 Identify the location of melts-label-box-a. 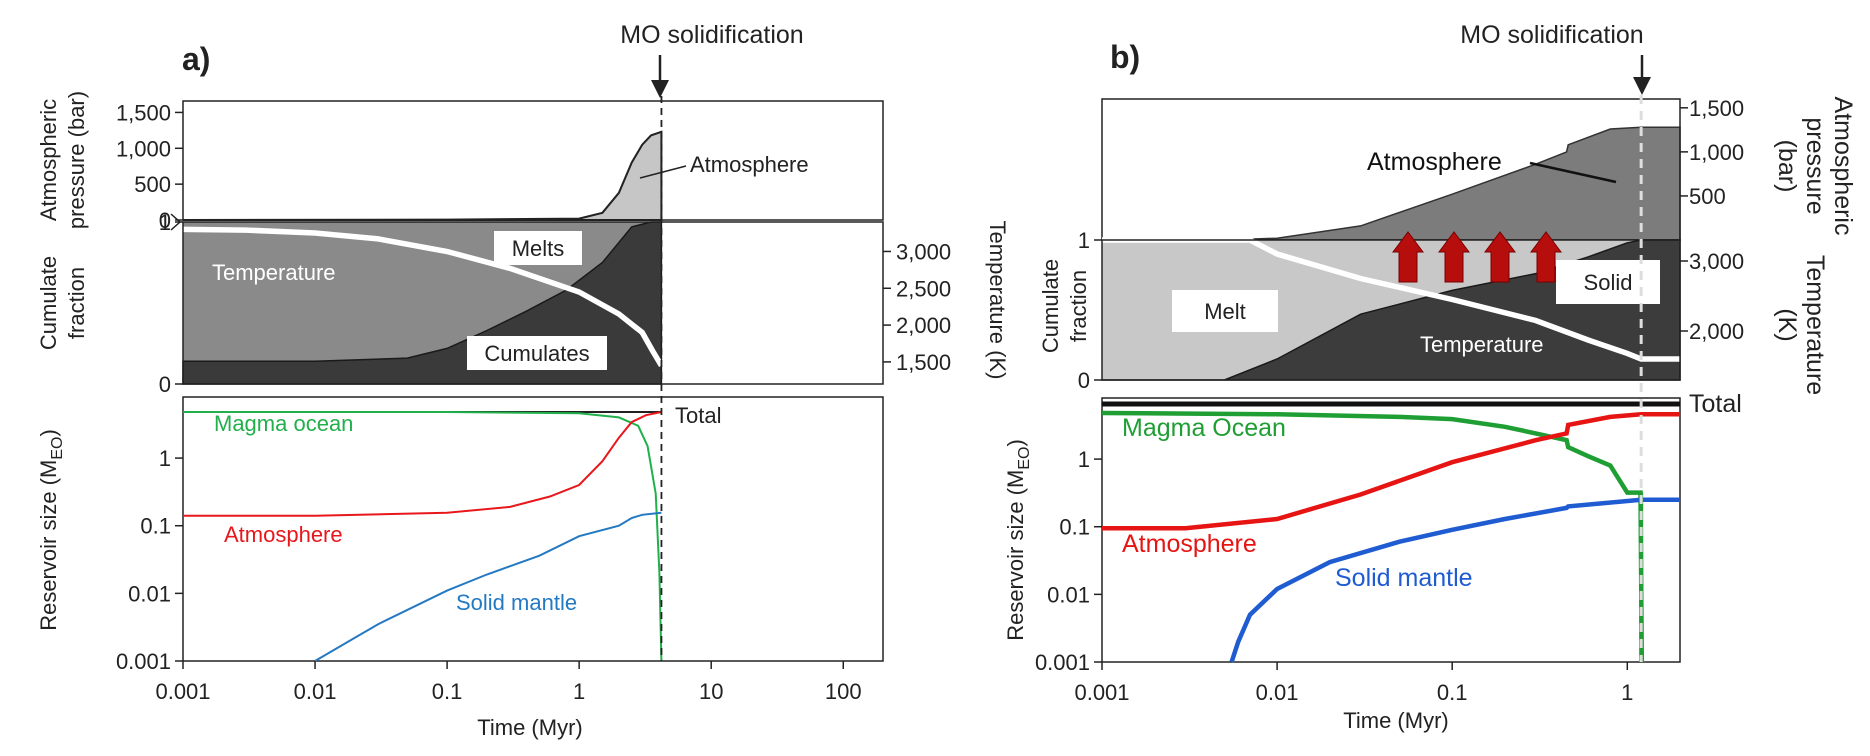
(538, 248).